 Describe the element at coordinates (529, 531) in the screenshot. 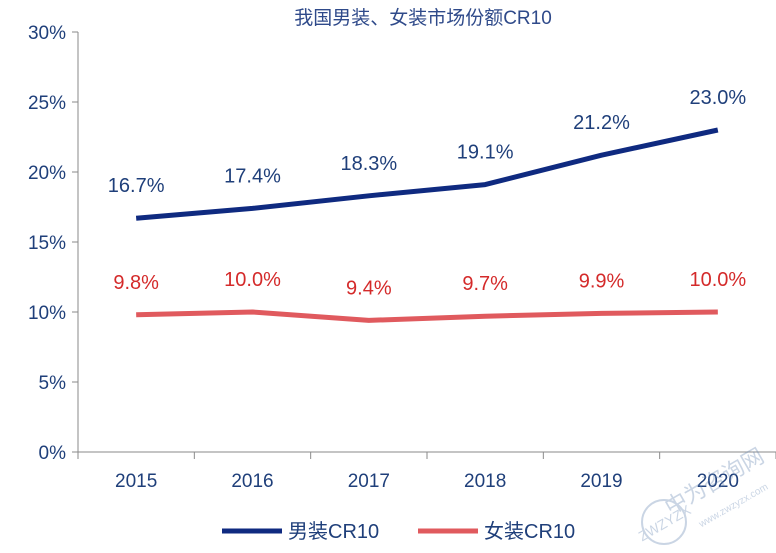

I see `legend-label: 女装CR10` at that location.